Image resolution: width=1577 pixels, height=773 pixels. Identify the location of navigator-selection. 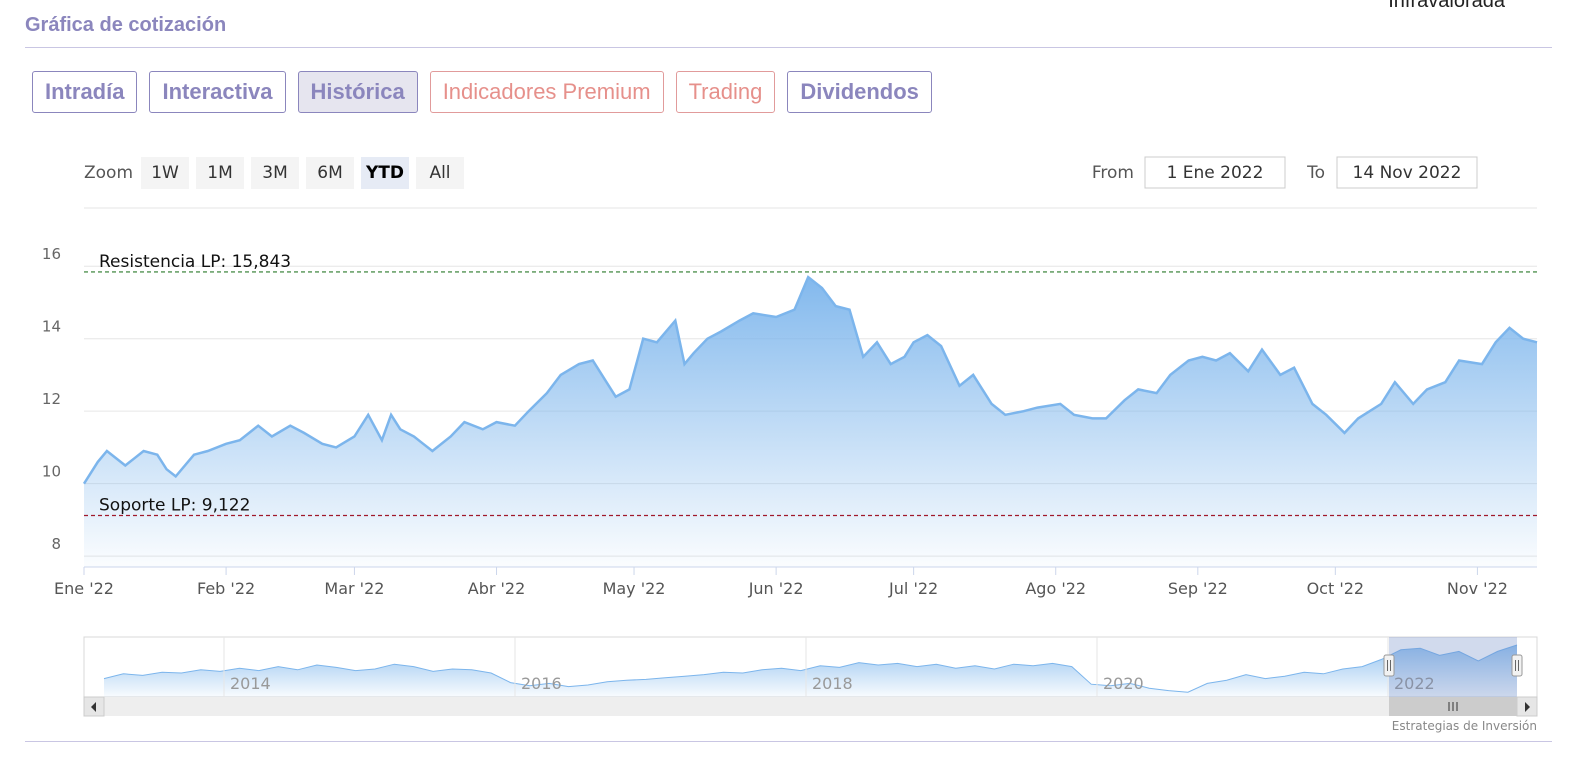
(1453, 667).